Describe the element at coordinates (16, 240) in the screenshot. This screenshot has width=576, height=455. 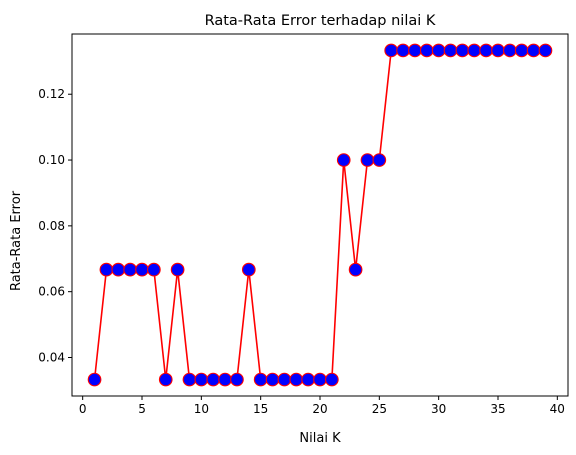
I see `y-axis-title: Rata-Rata Error` at that location.